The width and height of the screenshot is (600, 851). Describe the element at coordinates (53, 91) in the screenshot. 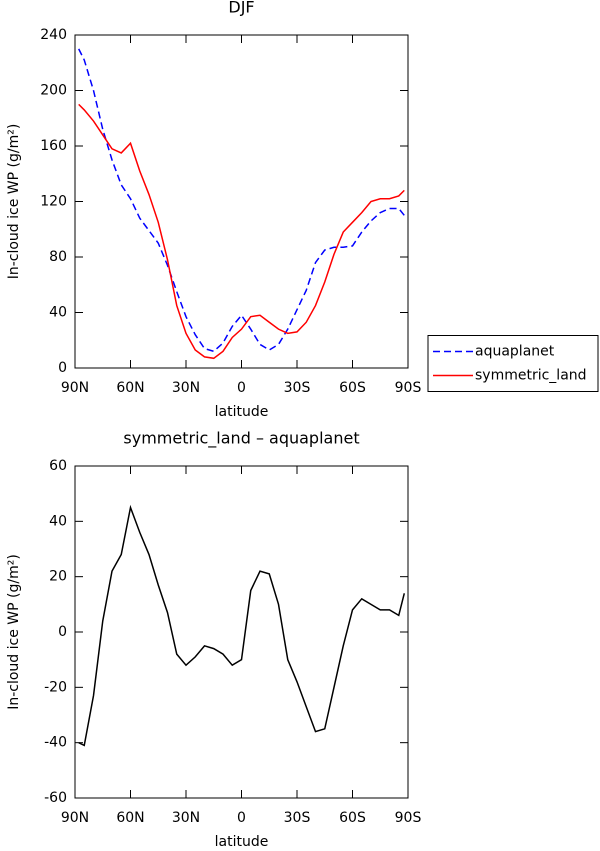

I see `y-tick-label: 200` at that location.